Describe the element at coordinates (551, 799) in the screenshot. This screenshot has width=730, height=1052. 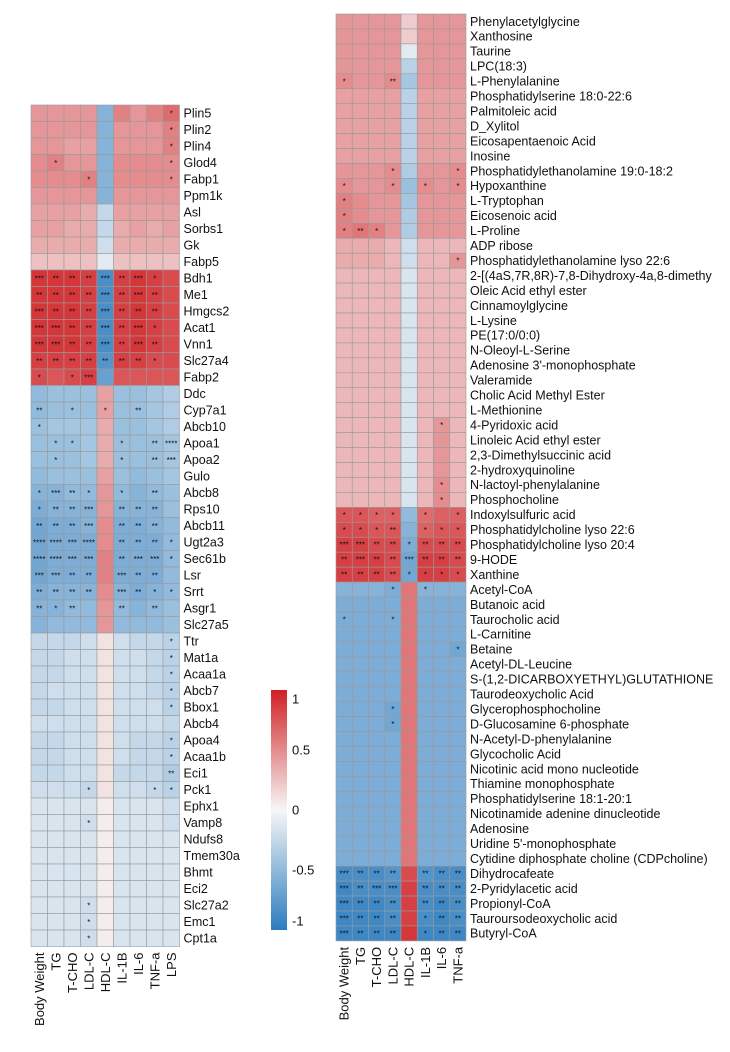
I see `metabolite-label-phosphatidylserine-18-1-20-1: Phosphatidylserine 18:1-20:1` at that location.